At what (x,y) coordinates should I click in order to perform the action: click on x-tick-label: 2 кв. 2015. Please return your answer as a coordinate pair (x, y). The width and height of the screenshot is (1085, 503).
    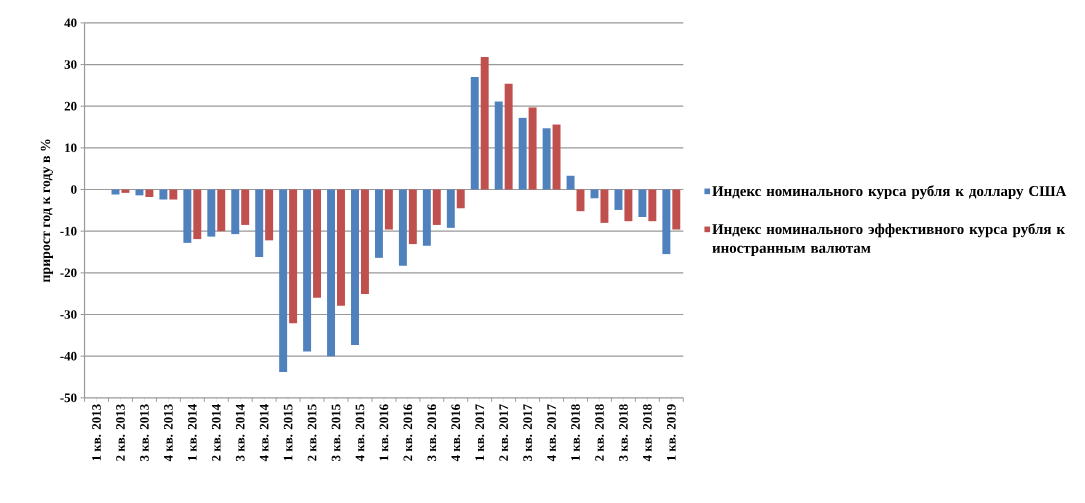
    Looking at the image, I should click on (312, 432).